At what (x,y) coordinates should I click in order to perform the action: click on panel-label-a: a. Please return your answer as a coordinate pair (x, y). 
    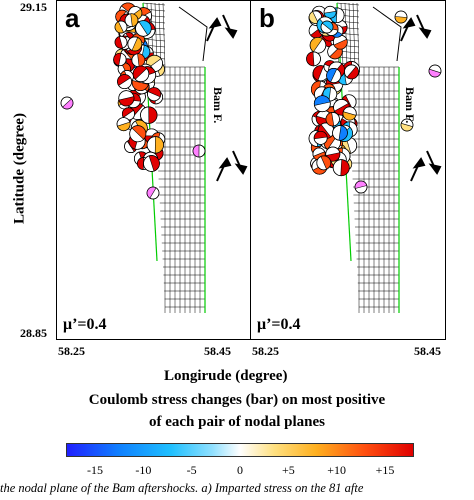
    Looking at the image, I should click on (72, 18).